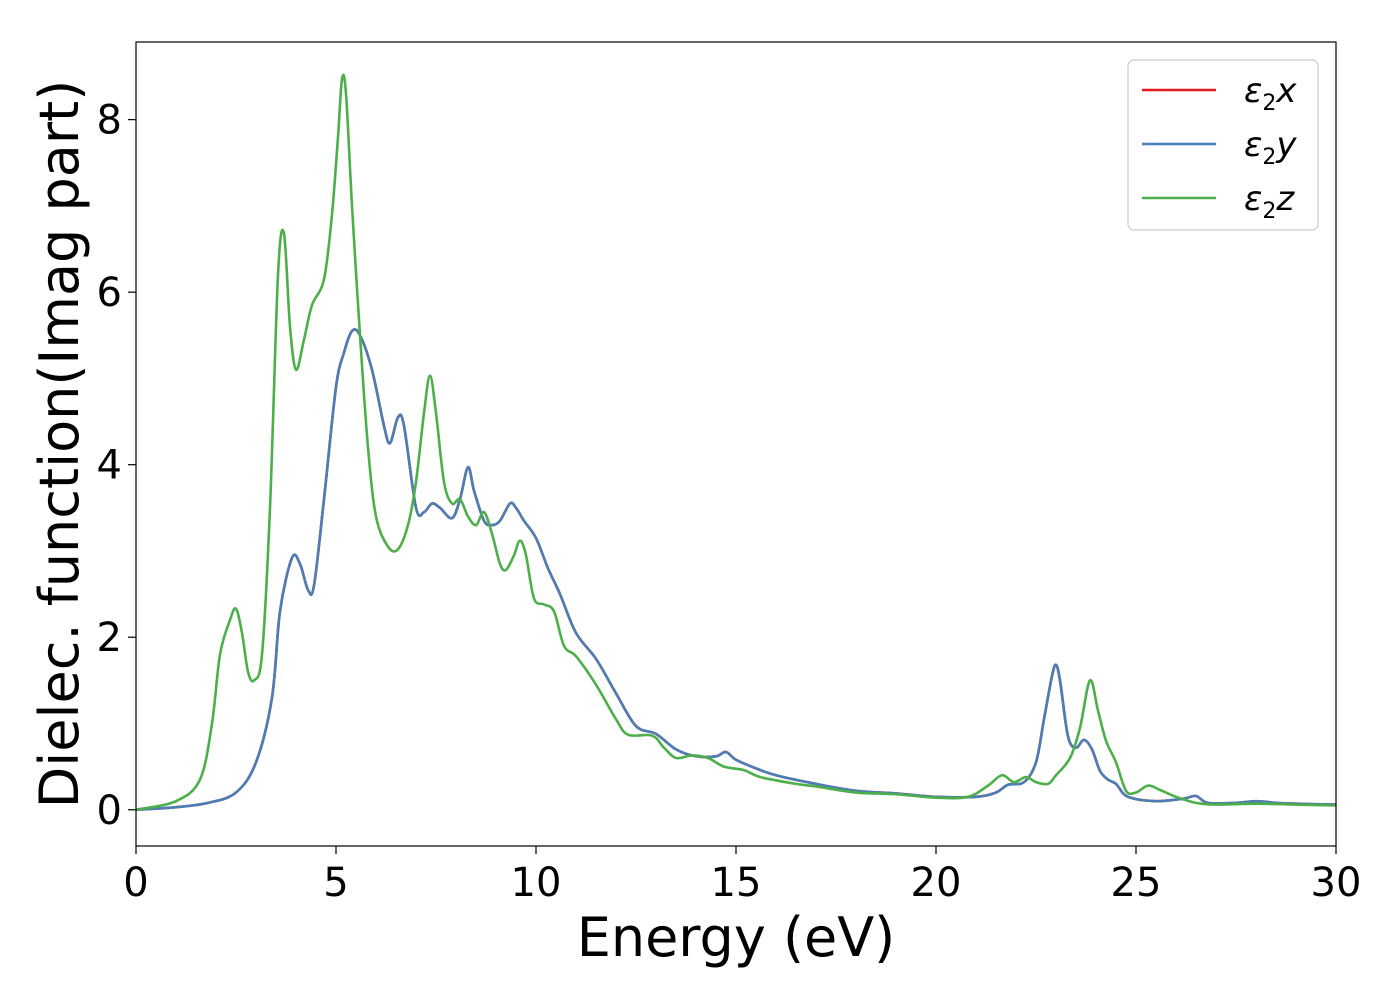 The width and height of the screenshot is (1400, 1000). Describe the element at coordinates (1136, 883) in the screenshot. I see `x-tick-label: 25` at that location.